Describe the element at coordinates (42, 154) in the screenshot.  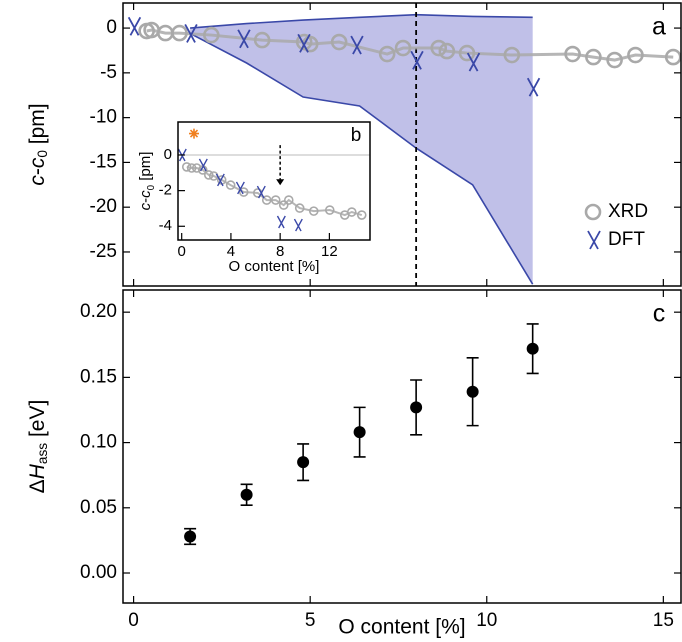
I see `y-axis-label-part: 0` at that location.